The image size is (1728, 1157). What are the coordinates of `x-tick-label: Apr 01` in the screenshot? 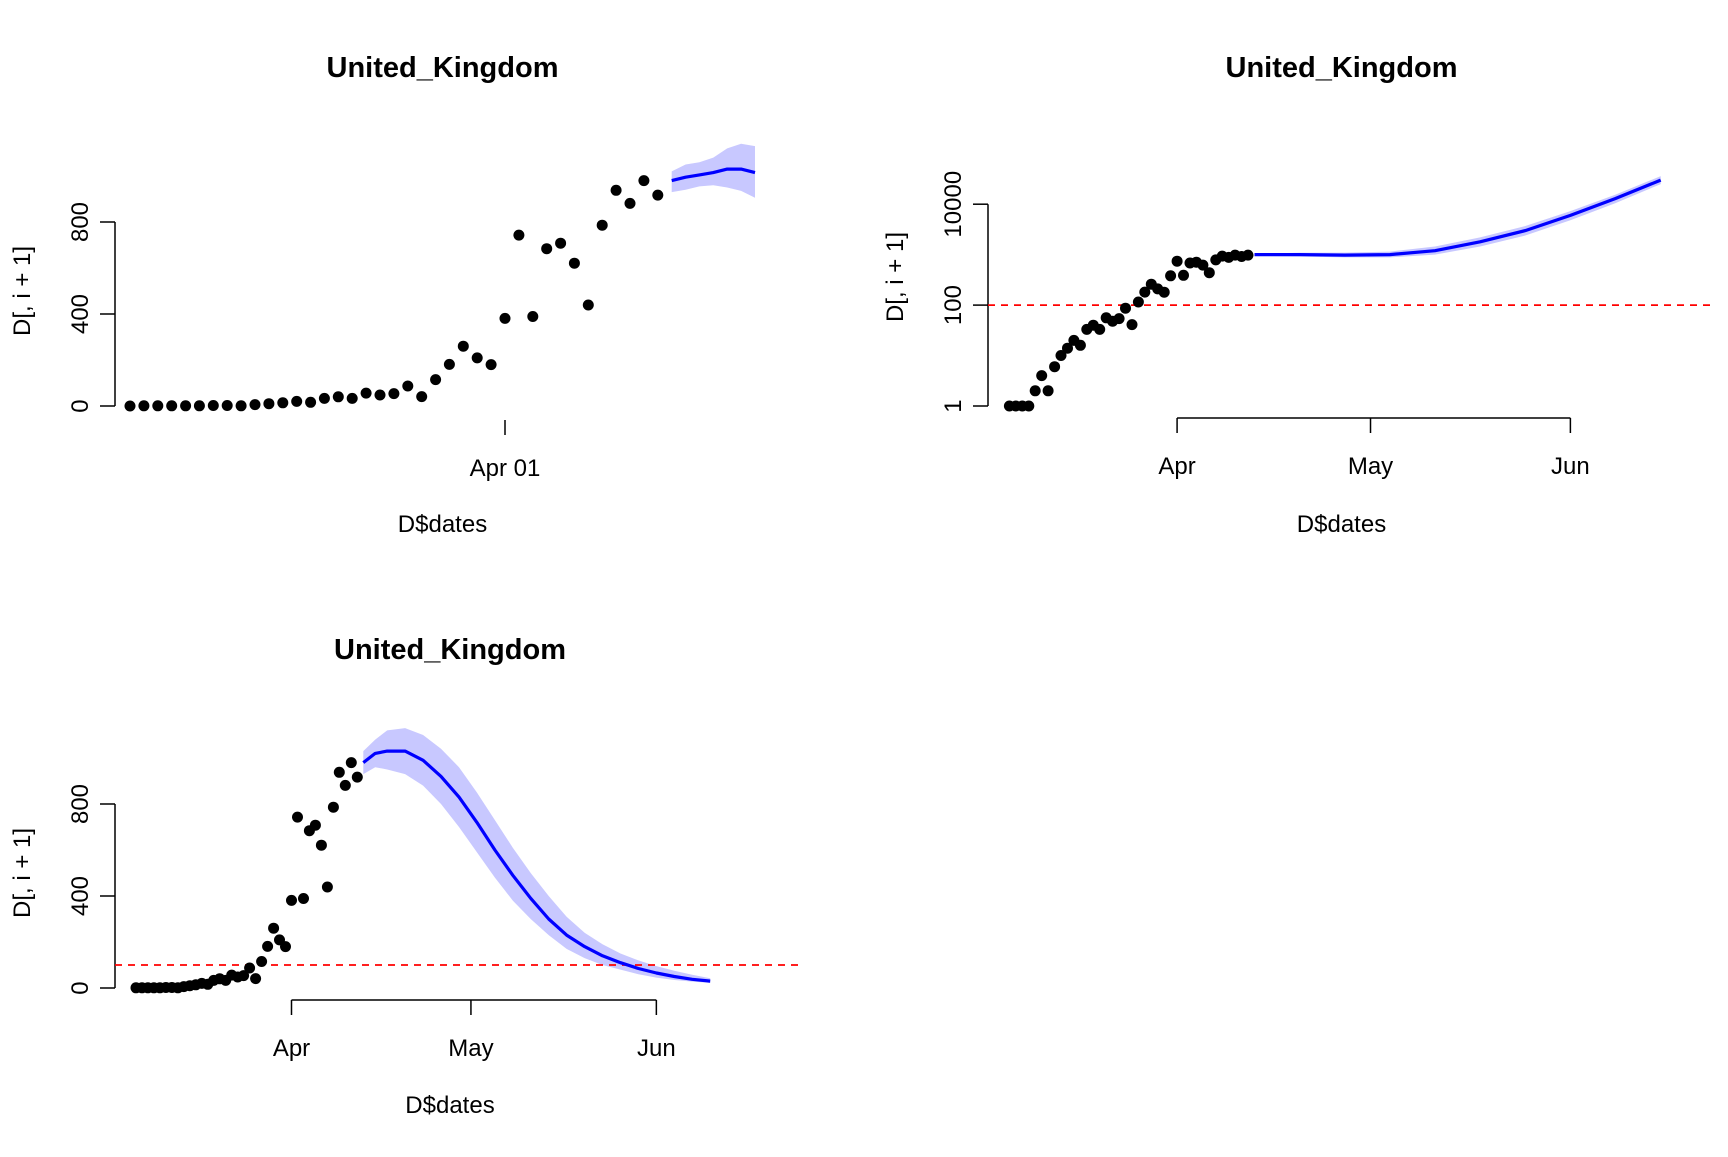 It's located at (505, 468).